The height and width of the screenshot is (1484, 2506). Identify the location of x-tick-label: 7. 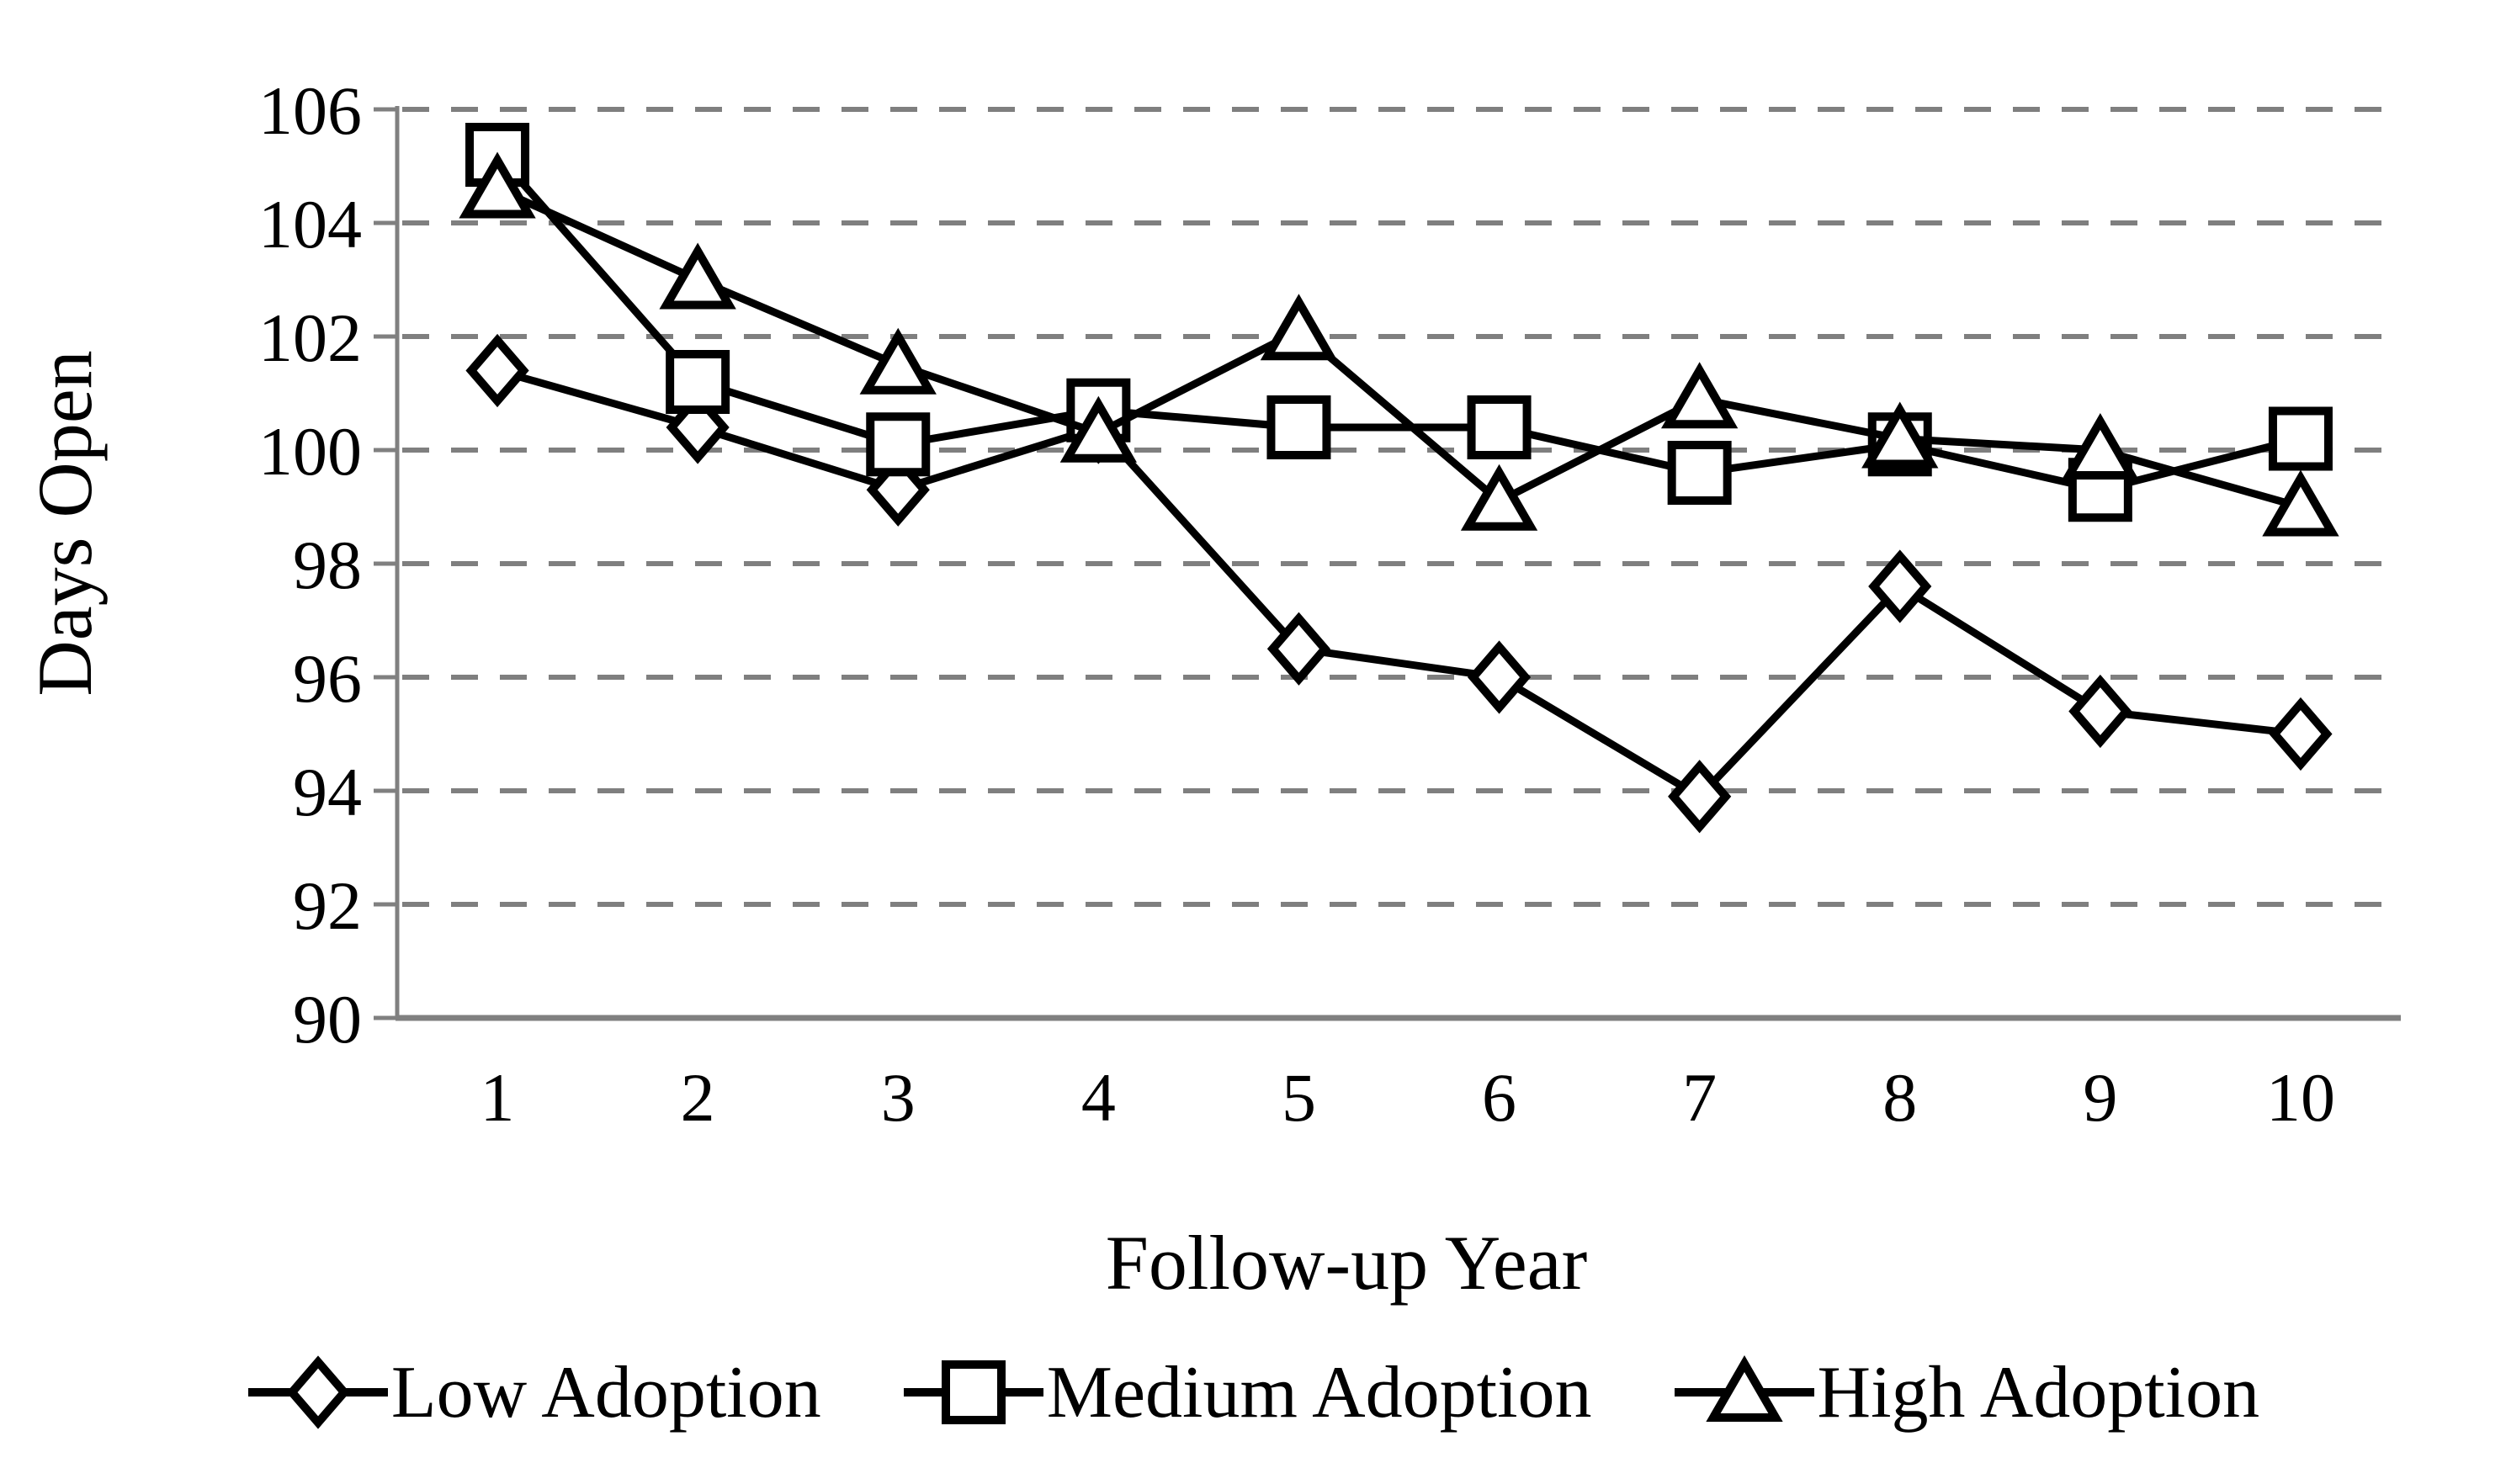
(1699, 1097).